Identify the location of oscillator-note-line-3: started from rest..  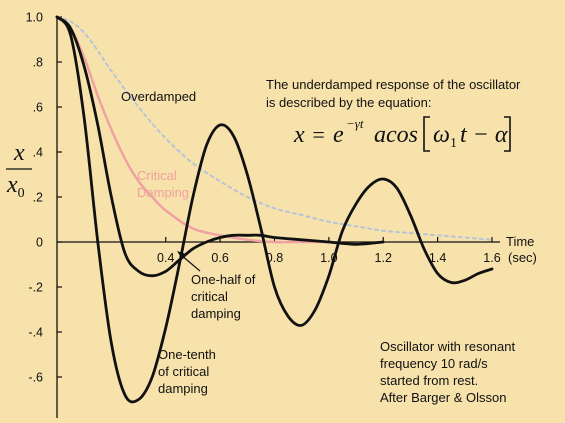
(429, 380).